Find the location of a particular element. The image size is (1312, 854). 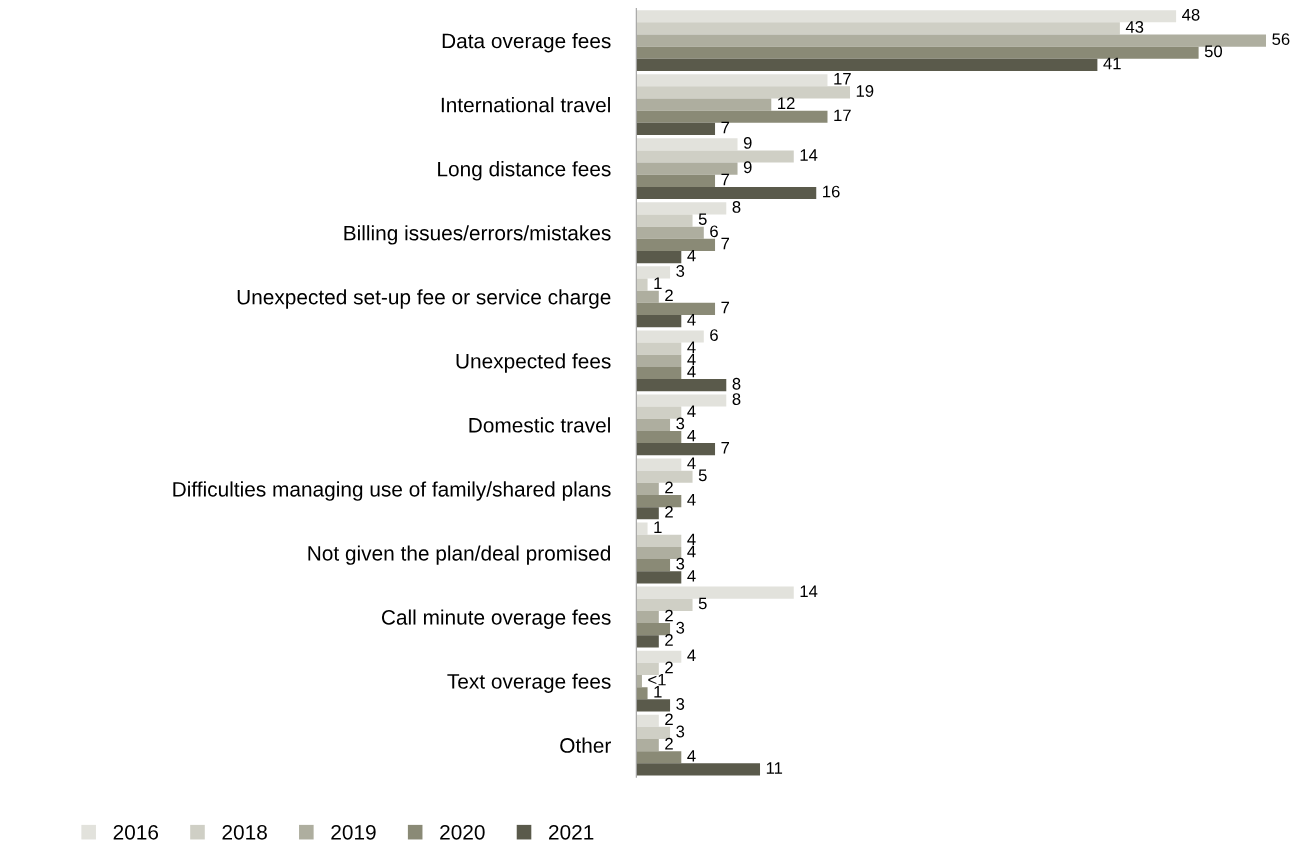

data-label: 16 is located at coordinates (831, 191).